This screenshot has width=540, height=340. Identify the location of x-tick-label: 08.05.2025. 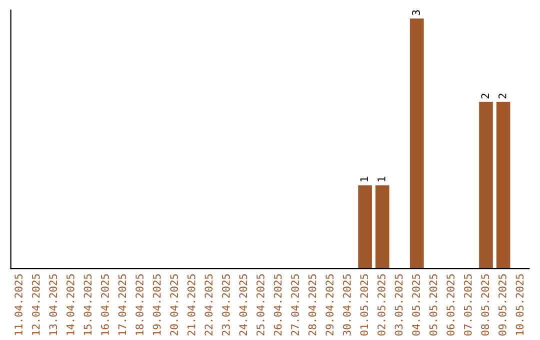
(485, 305).